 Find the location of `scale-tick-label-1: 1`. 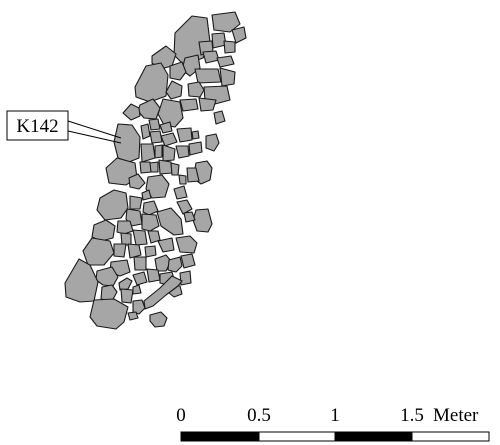

scale-tick-label-1: 1 is located at coordinates (335, 415).